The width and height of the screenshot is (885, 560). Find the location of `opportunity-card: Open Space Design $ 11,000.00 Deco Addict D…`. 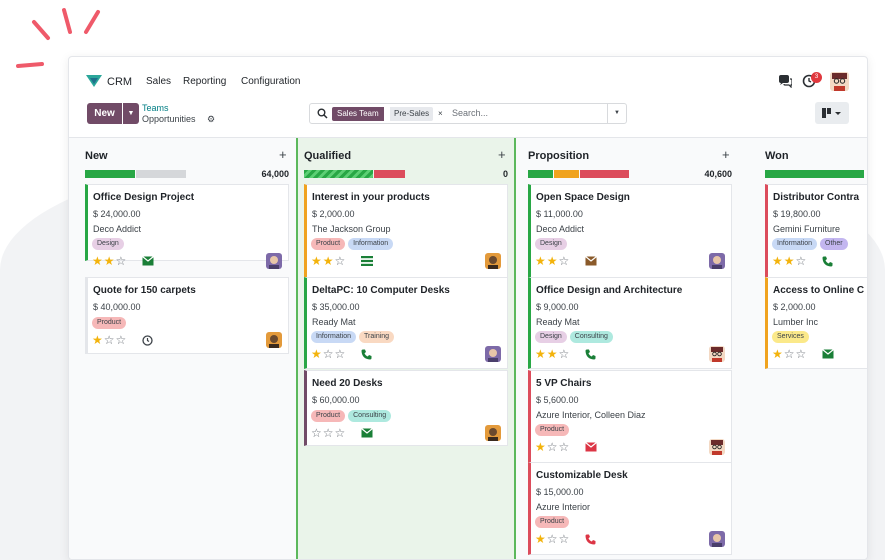

opportunity-card: Open Space Design $ 11,000.00 Deco Addict D… is located at coordinates (630, 231).